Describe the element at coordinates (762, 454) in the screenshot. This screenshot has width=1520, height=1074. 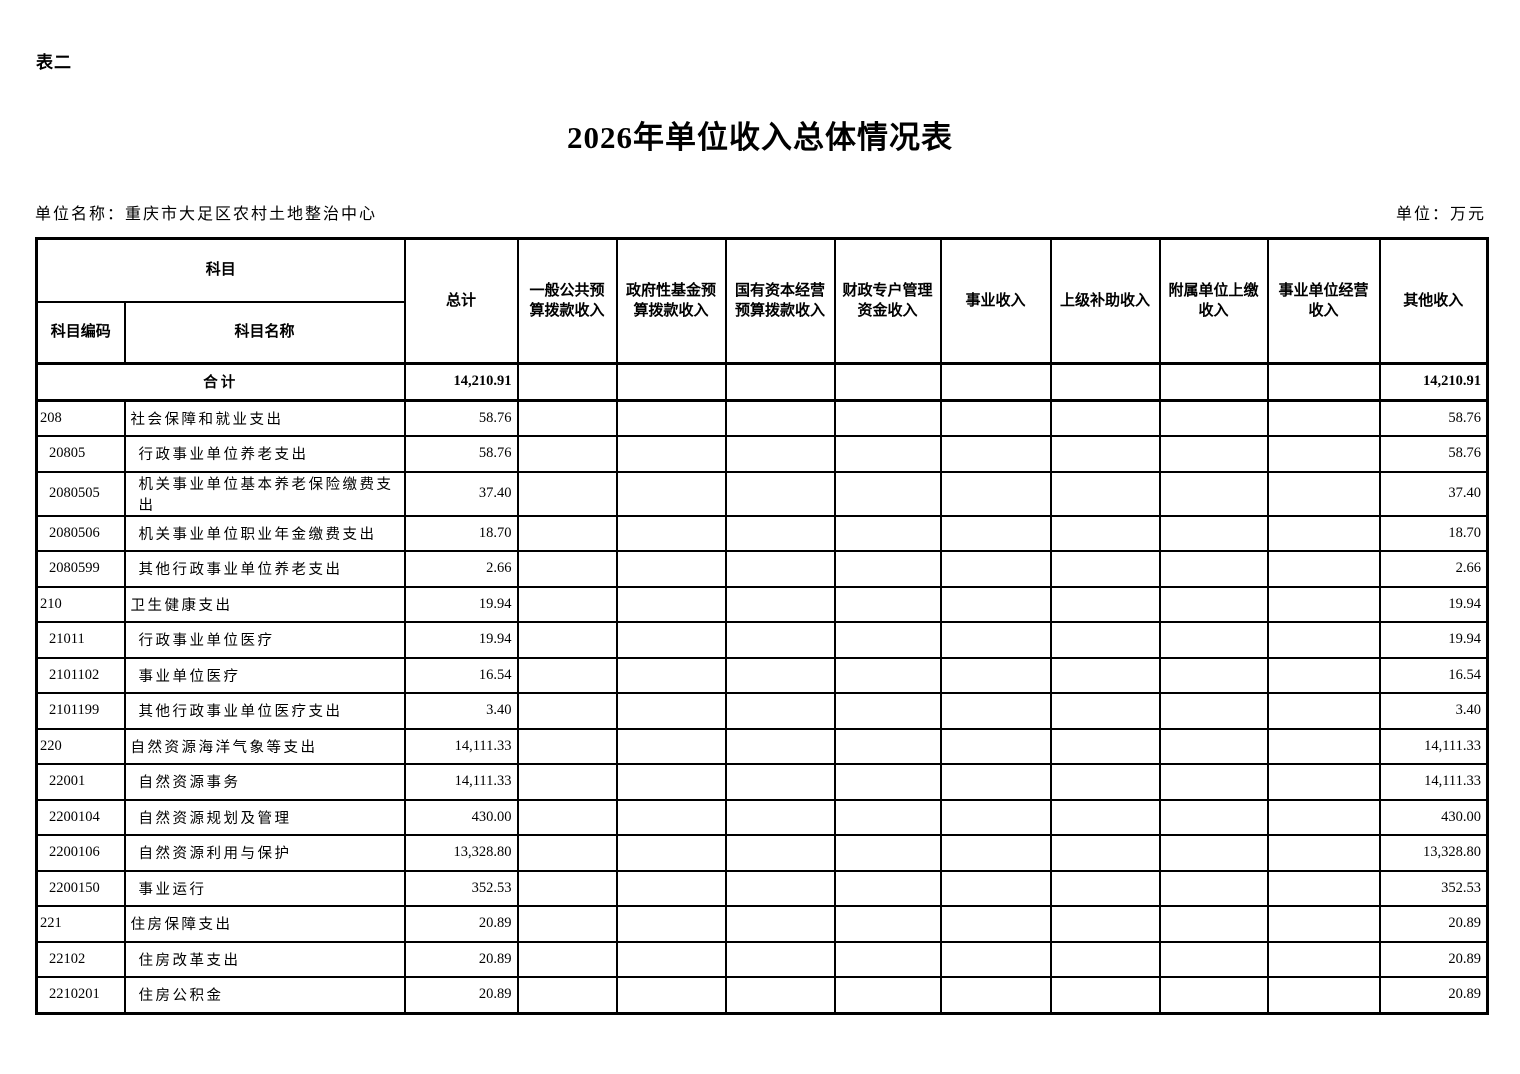
I see `table-row: 20805 行政事业单位养老支出 58.76 58.76` at that location.